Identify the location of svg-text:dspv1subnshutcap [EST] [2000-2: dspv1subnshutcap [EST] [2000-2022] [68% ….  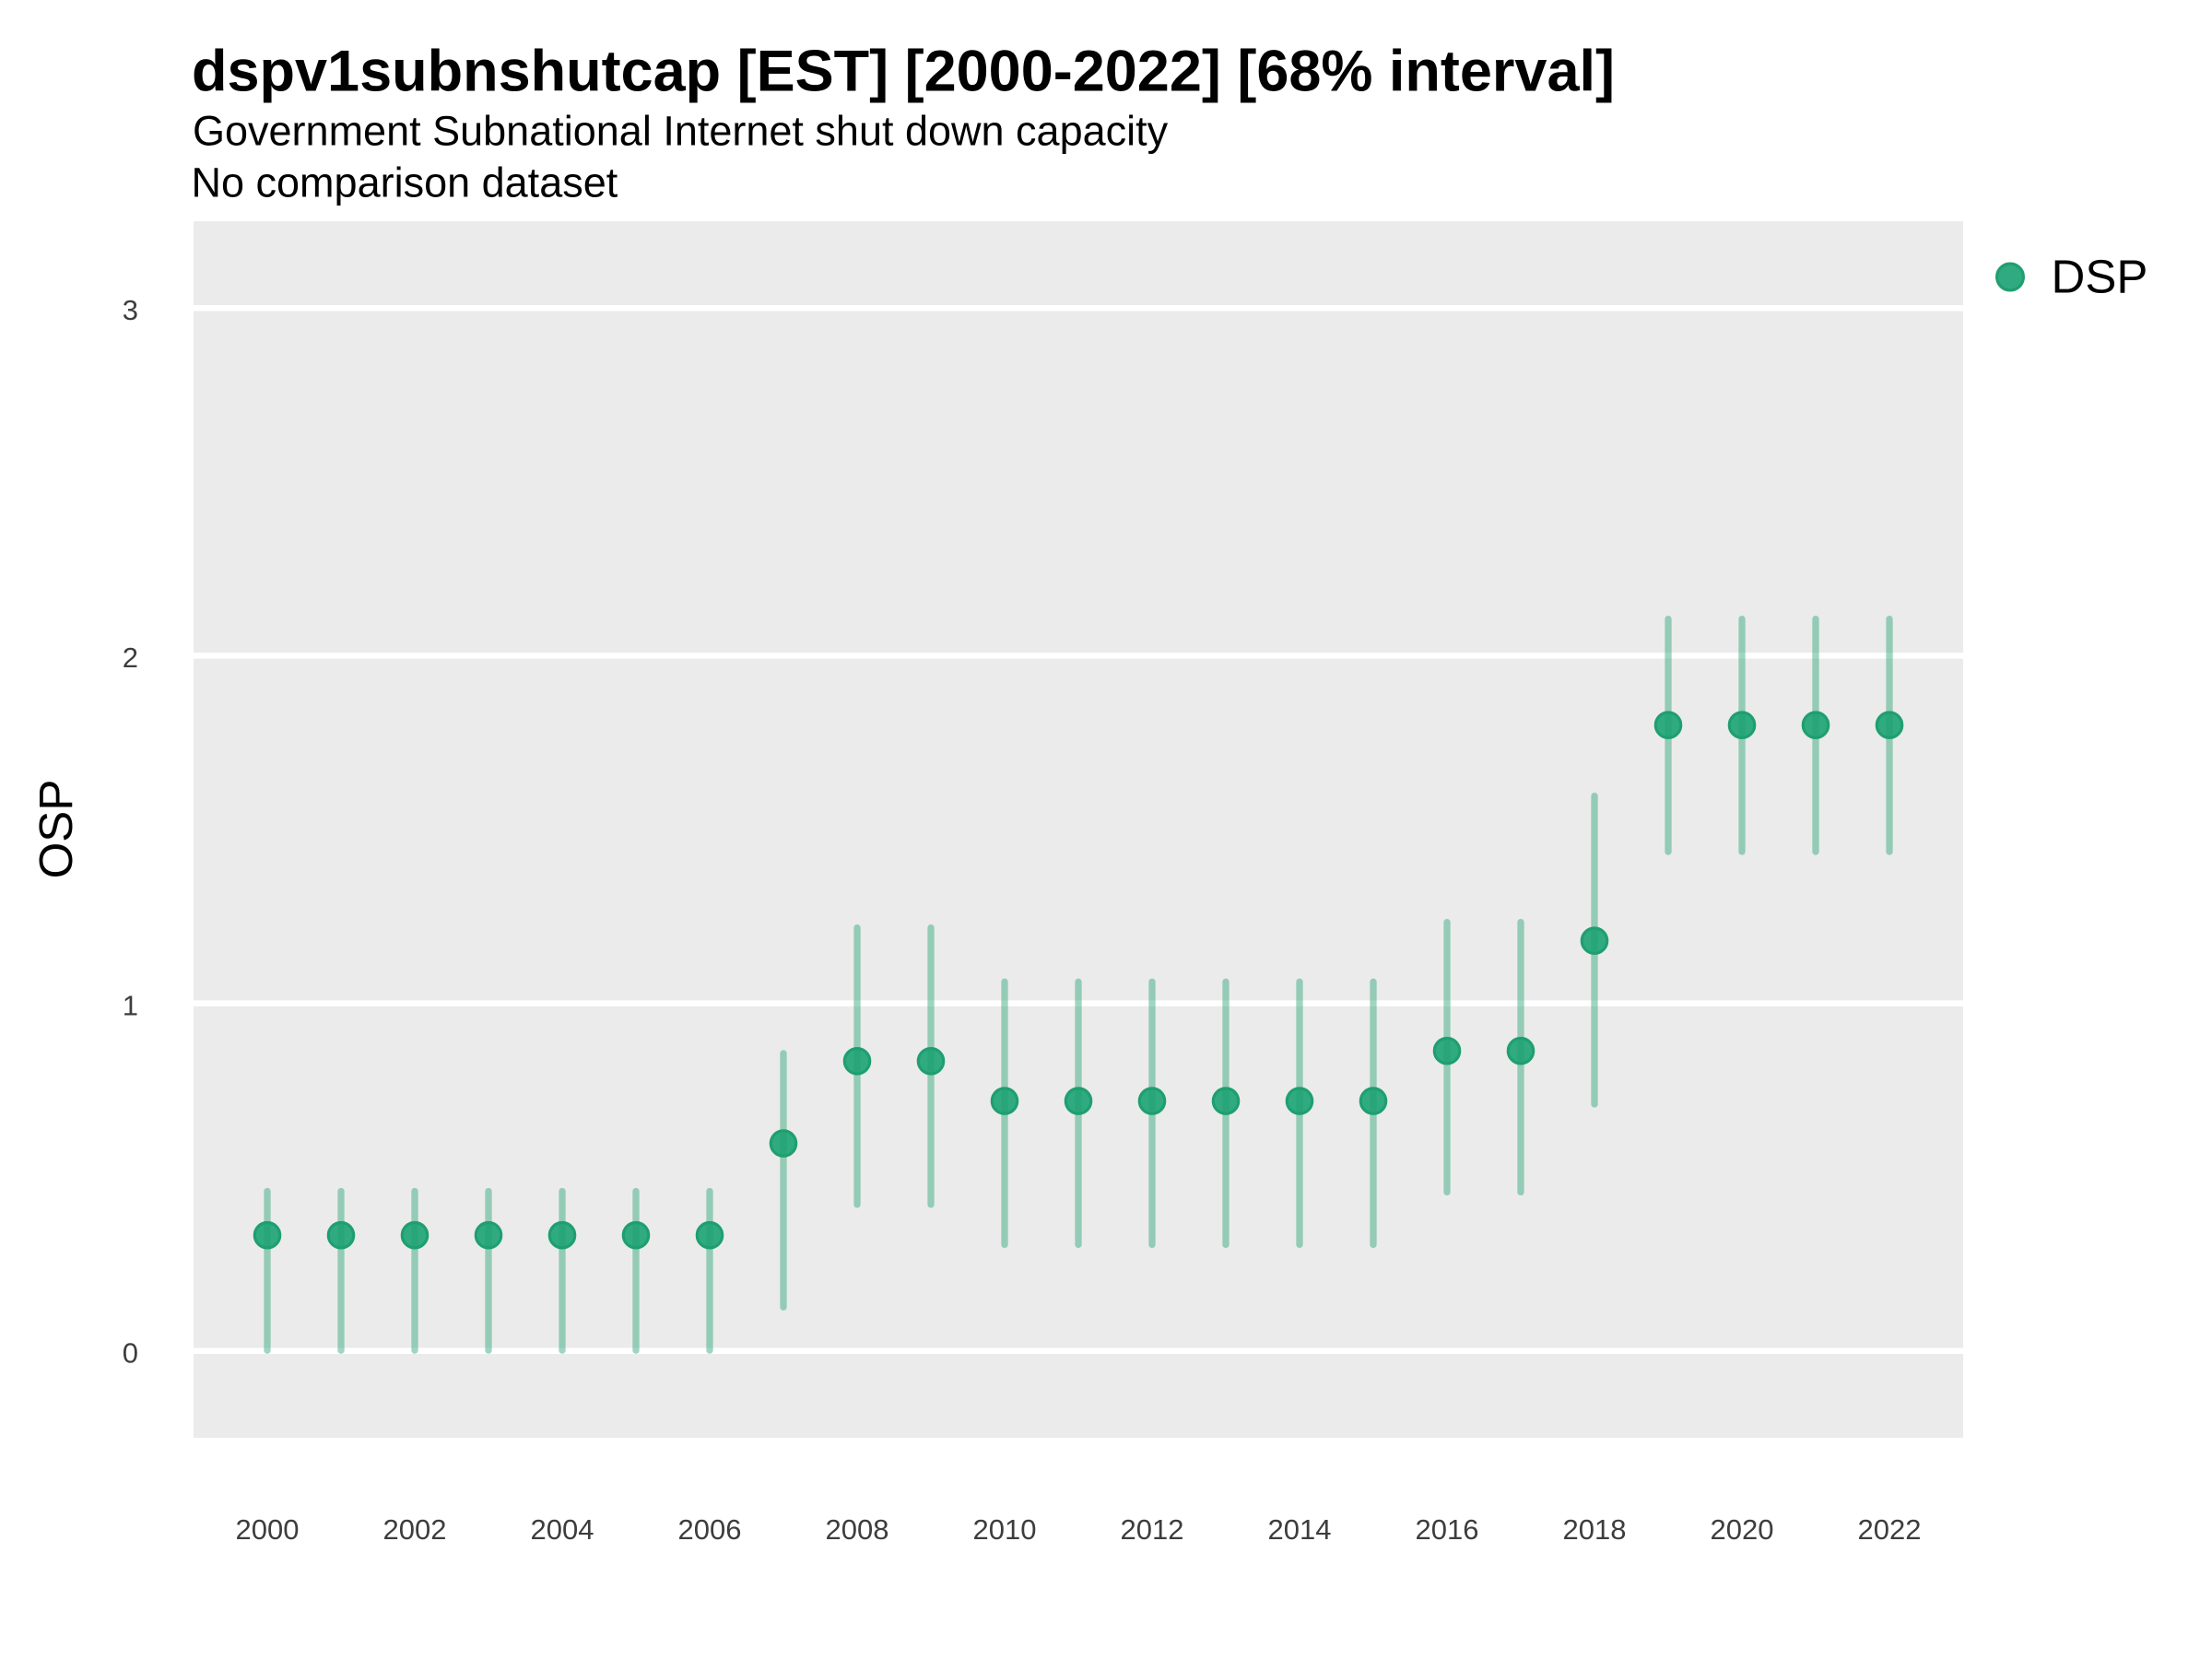
(903, 72).